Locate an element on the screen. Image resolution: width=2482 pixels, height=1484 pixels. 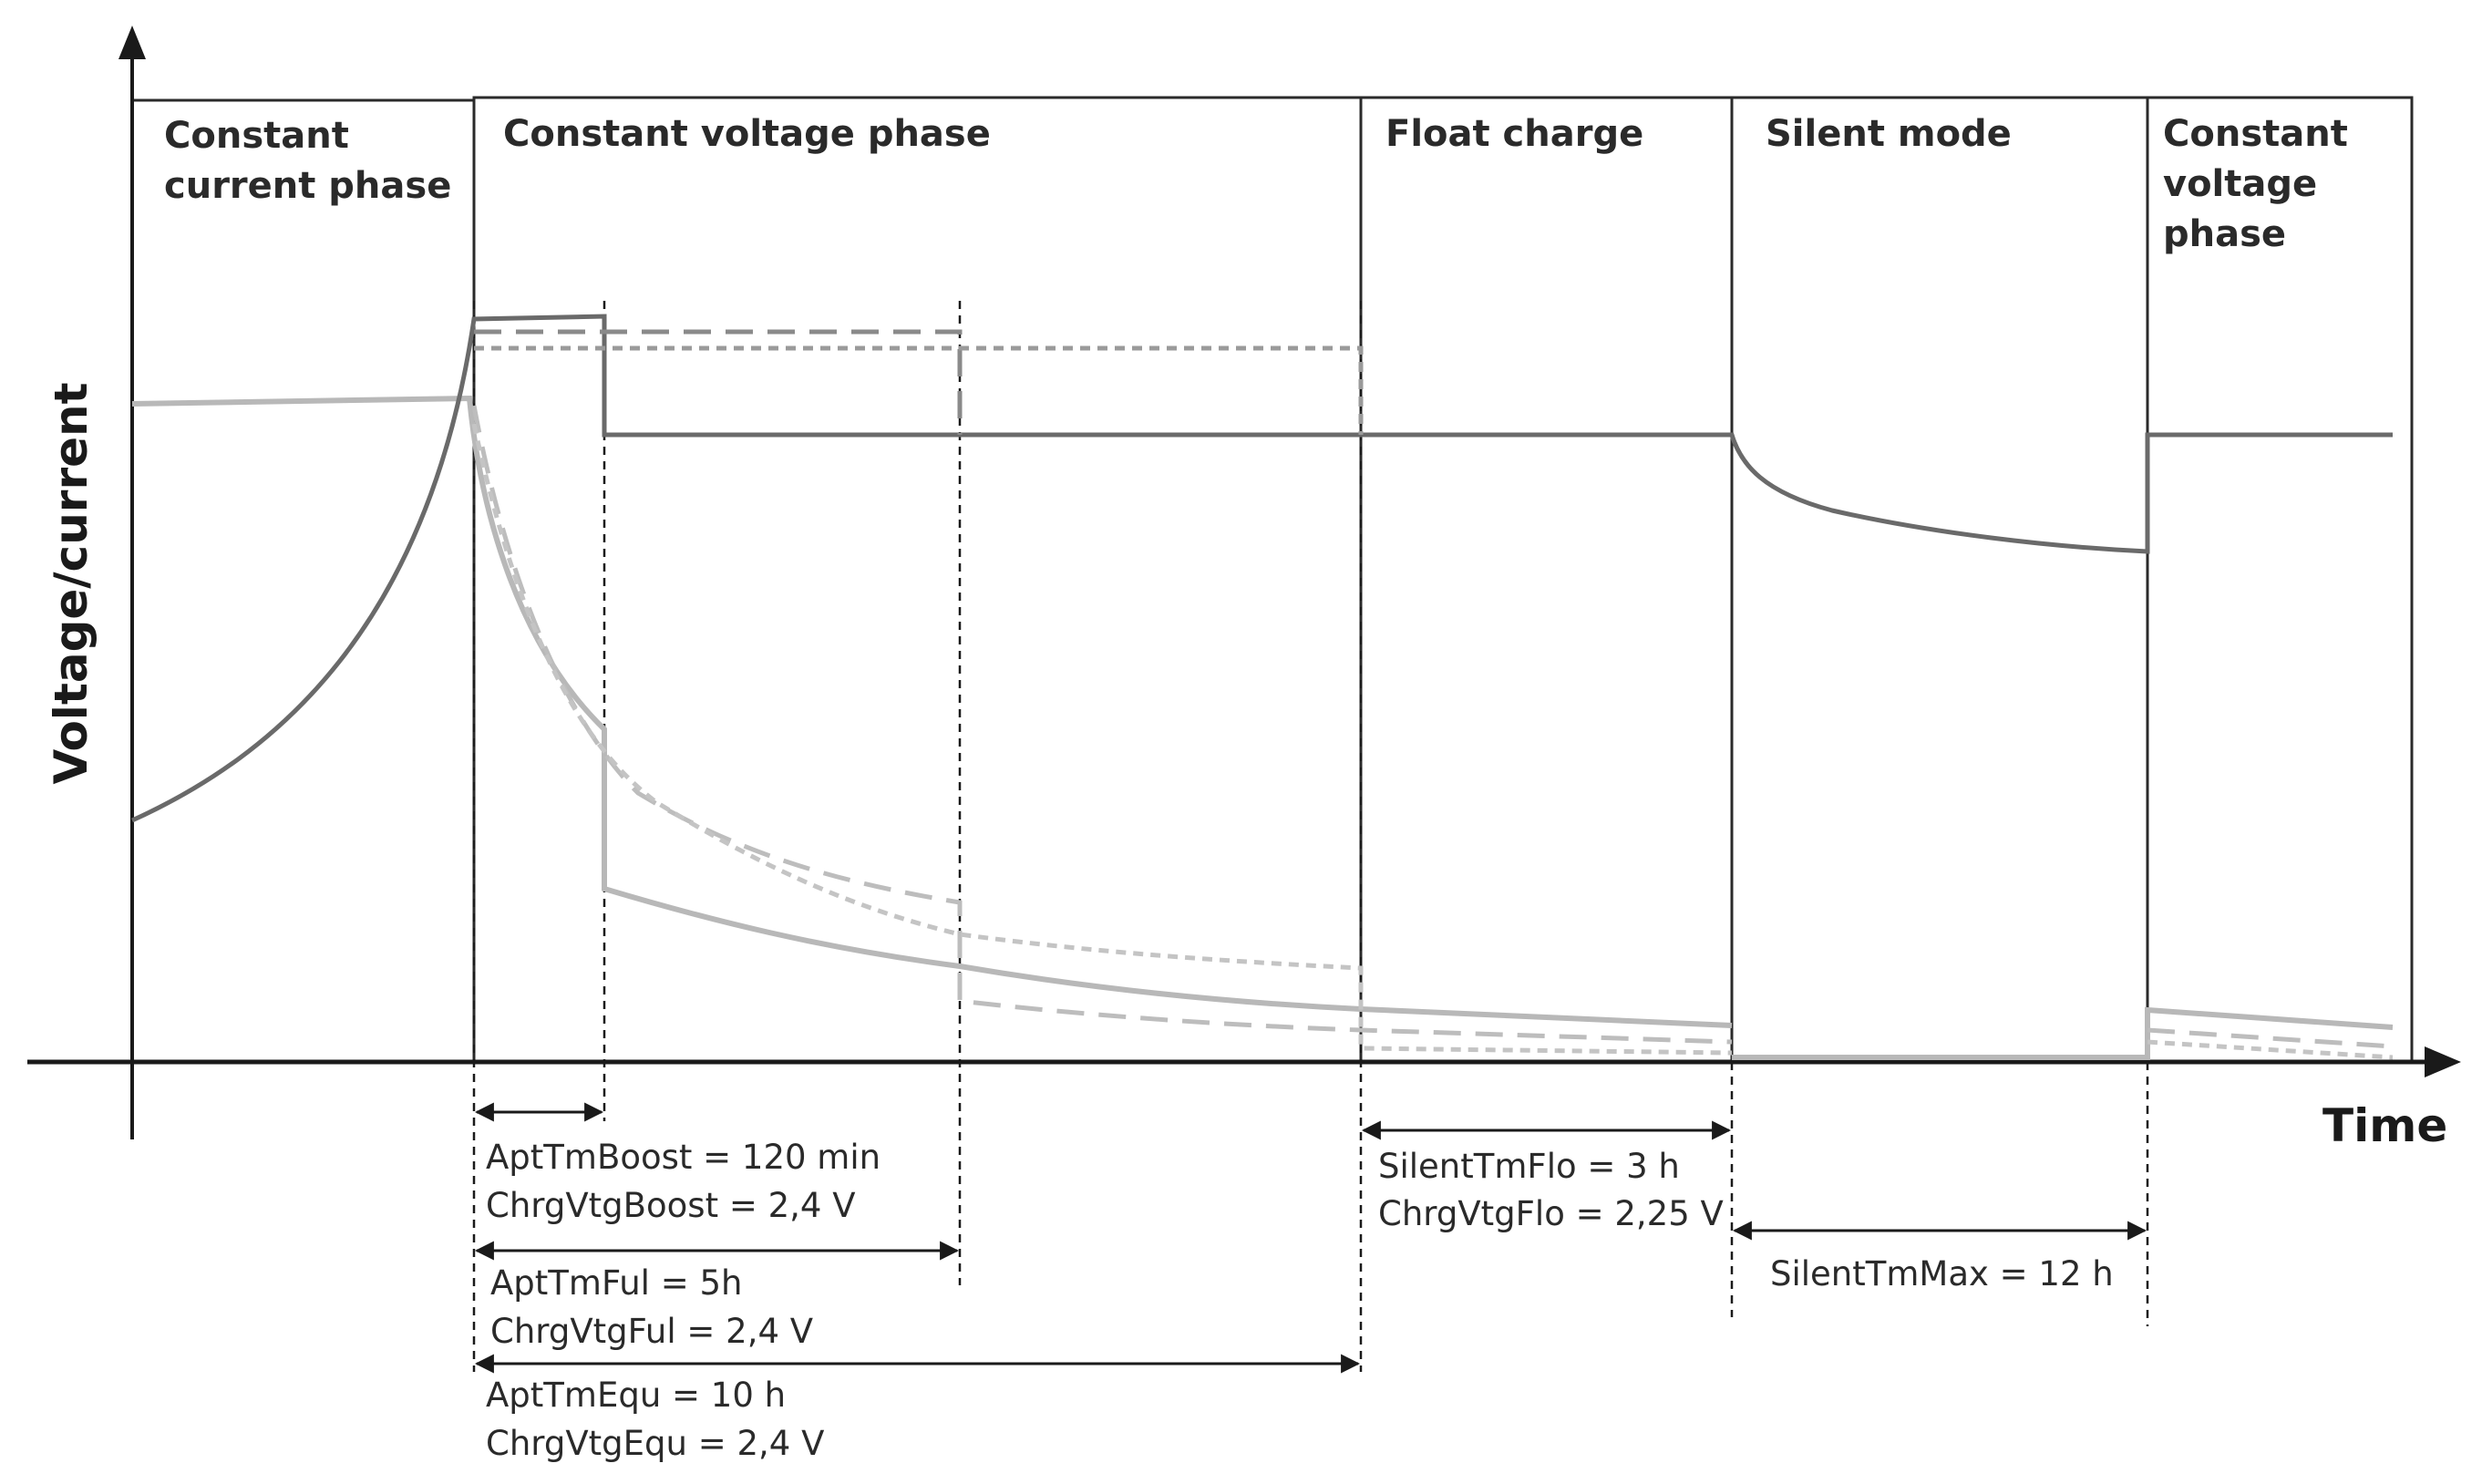
duration-arrows is located at coordinates (1310, 1238).